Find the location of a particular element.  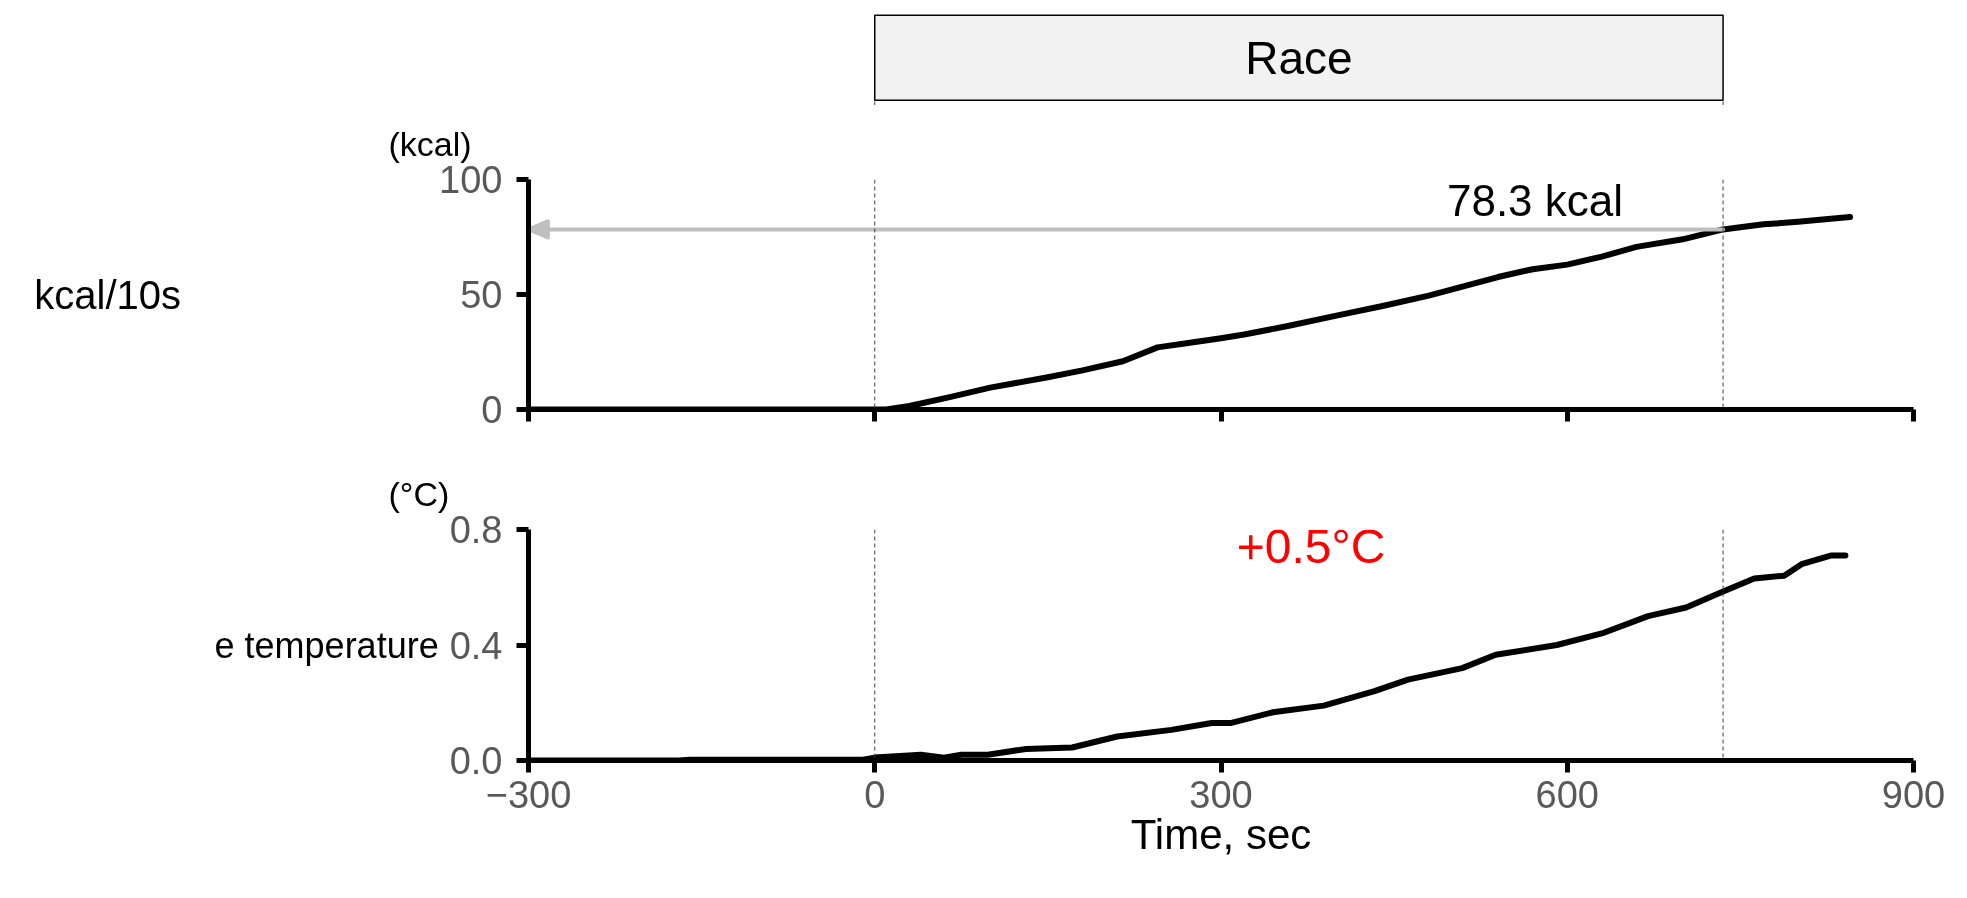

x-tick-label: 900 is located at coordinates (1913, 794).